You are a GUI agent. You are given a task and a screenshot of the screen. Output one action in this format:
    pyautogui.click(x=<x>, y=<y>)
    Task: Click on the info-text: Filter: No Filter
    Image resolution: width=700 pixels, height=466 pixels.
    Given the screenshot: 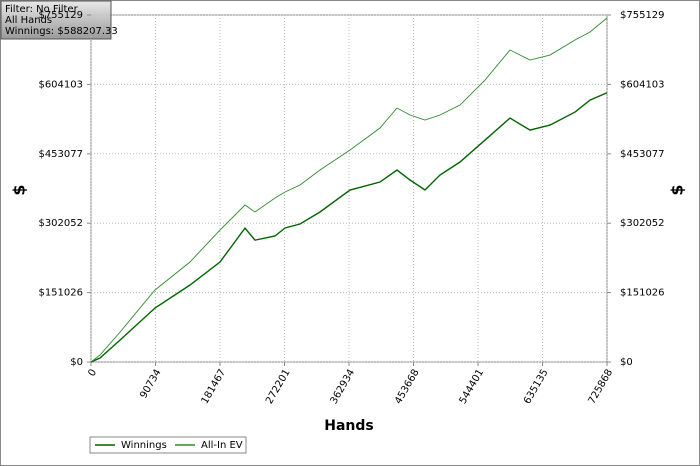 What is the action you would take?
    pyautogui.click(x=42, y=9)
    